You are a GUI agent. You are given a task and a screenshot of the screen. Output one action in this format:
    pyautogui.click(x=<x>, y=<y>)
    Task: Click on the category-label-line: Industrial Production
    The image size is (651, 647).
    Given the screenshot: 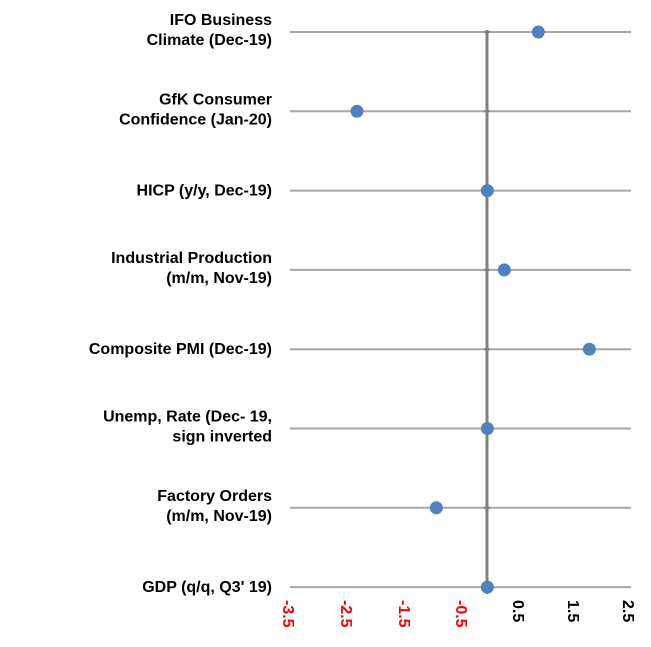 What is the action you would take?
    pyautogui.click(x=191, y=258)
    